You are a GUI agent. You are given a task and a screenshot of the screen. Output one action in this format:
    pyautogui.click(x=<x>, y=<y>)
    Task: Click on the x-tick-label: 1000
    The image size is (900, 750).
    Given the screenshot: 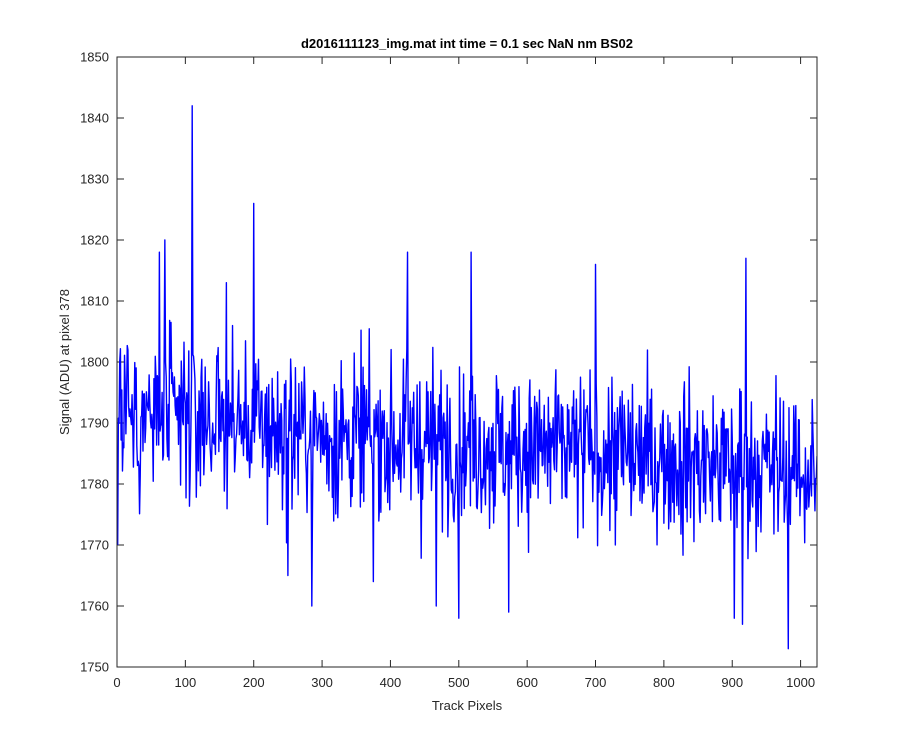 What is the action you would take?
    pyautogui.click(x=800, y=682)
    